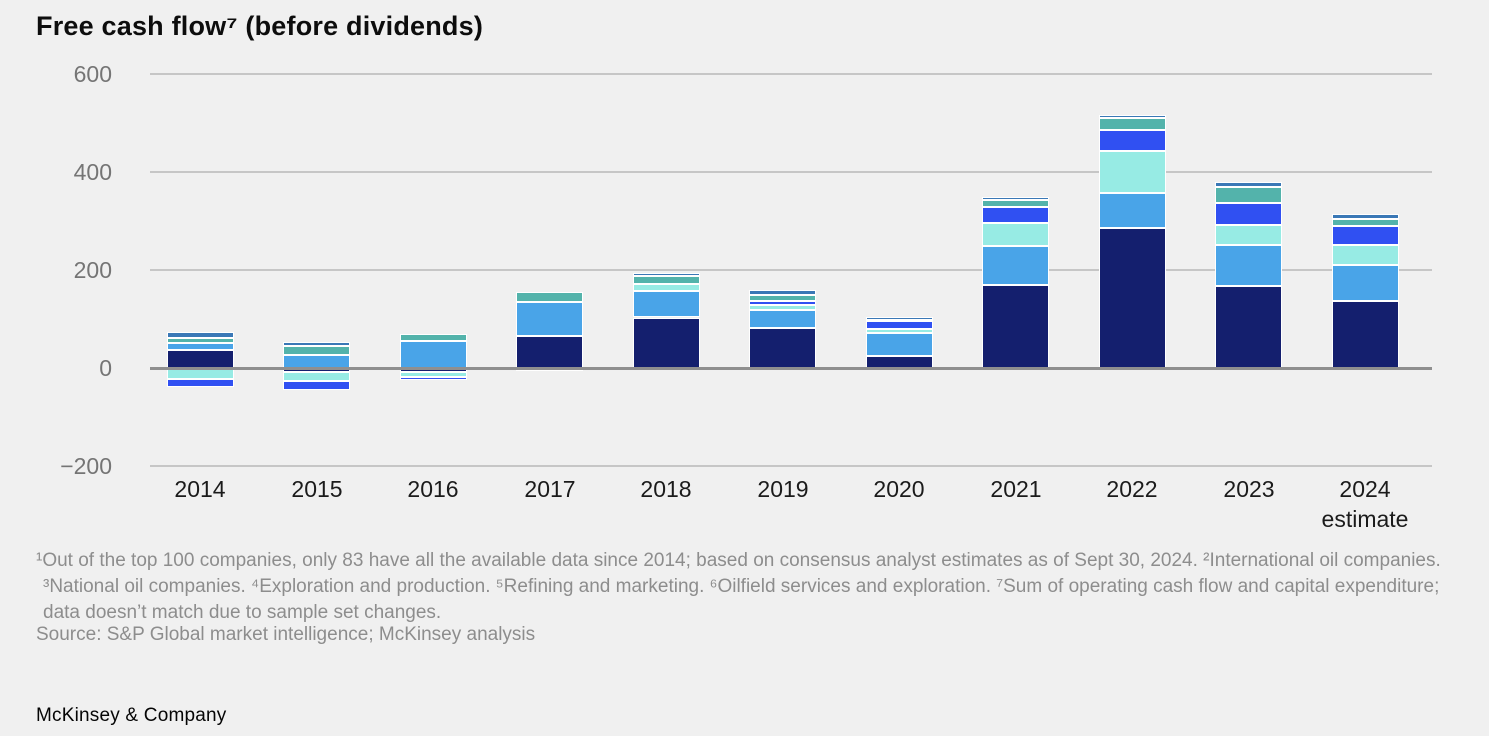 The height and width of the screenshot is (736, 1489). What do you see at coordinates (433, 374) in the screenshot?
I see `bar-segment-light-cyan-2016` at bounding box center [433, 374].